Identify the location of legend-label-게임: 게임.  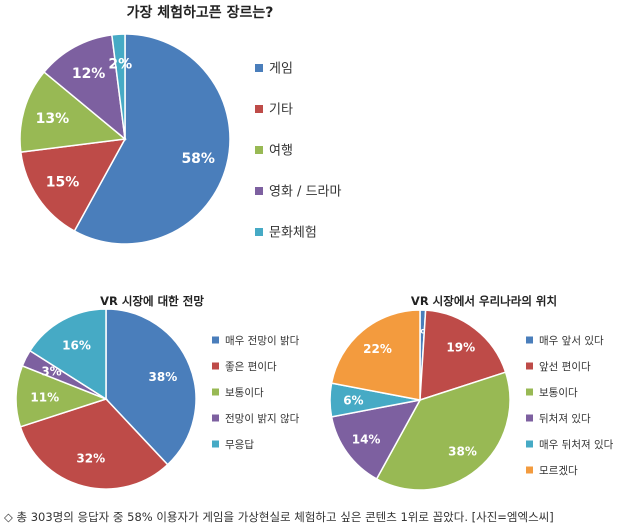
(281, 69).